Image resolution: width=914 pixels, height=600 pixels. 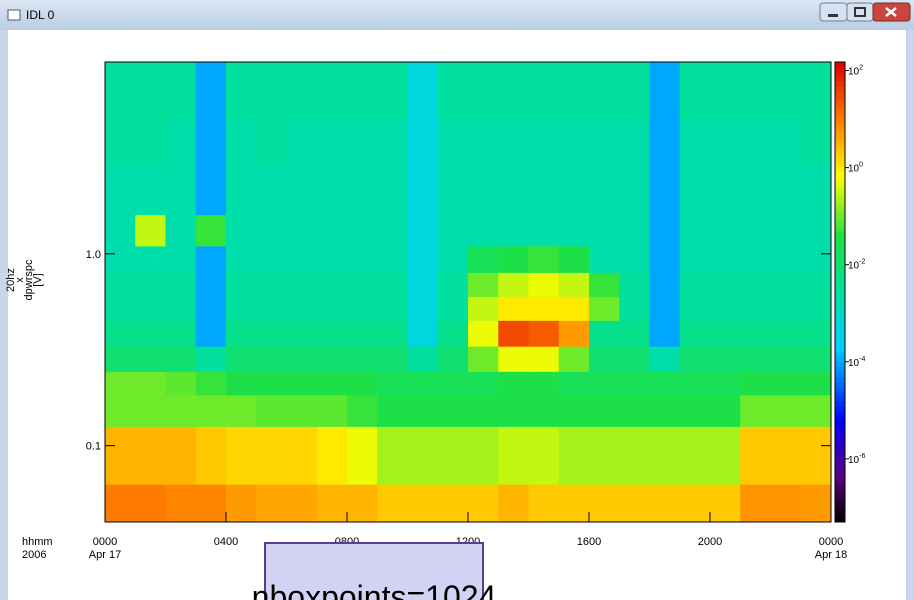 I want to click on maximize-button, so click(x=860, y=12).